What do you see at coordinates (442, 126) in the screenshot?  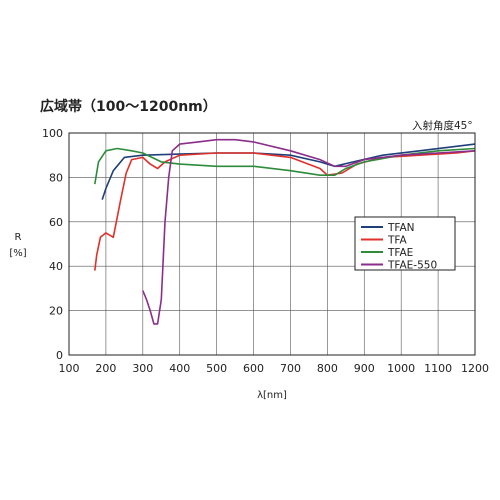 I see `chart-subtitle: 入射角度45°` at bounding box center [442, 126].